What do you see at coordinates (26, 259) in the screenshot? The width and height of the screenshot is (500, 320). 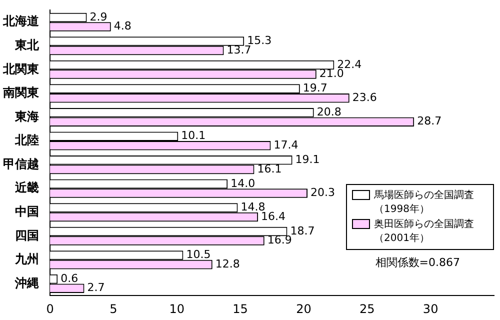 I see `y-tick-label: 九州` at bounding box center [26, 259].